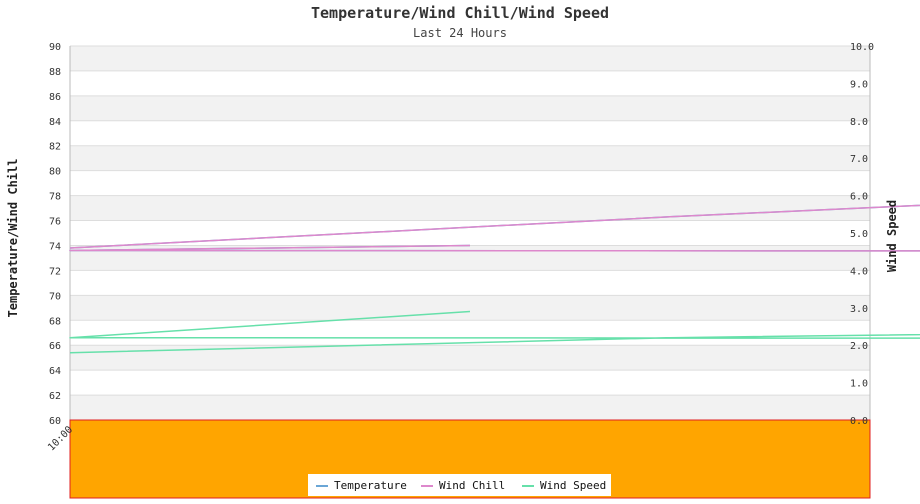 The image size is (920, 504). I want to click on legend: Temperature Wind Chill Wind Speed, so click(459, 485).